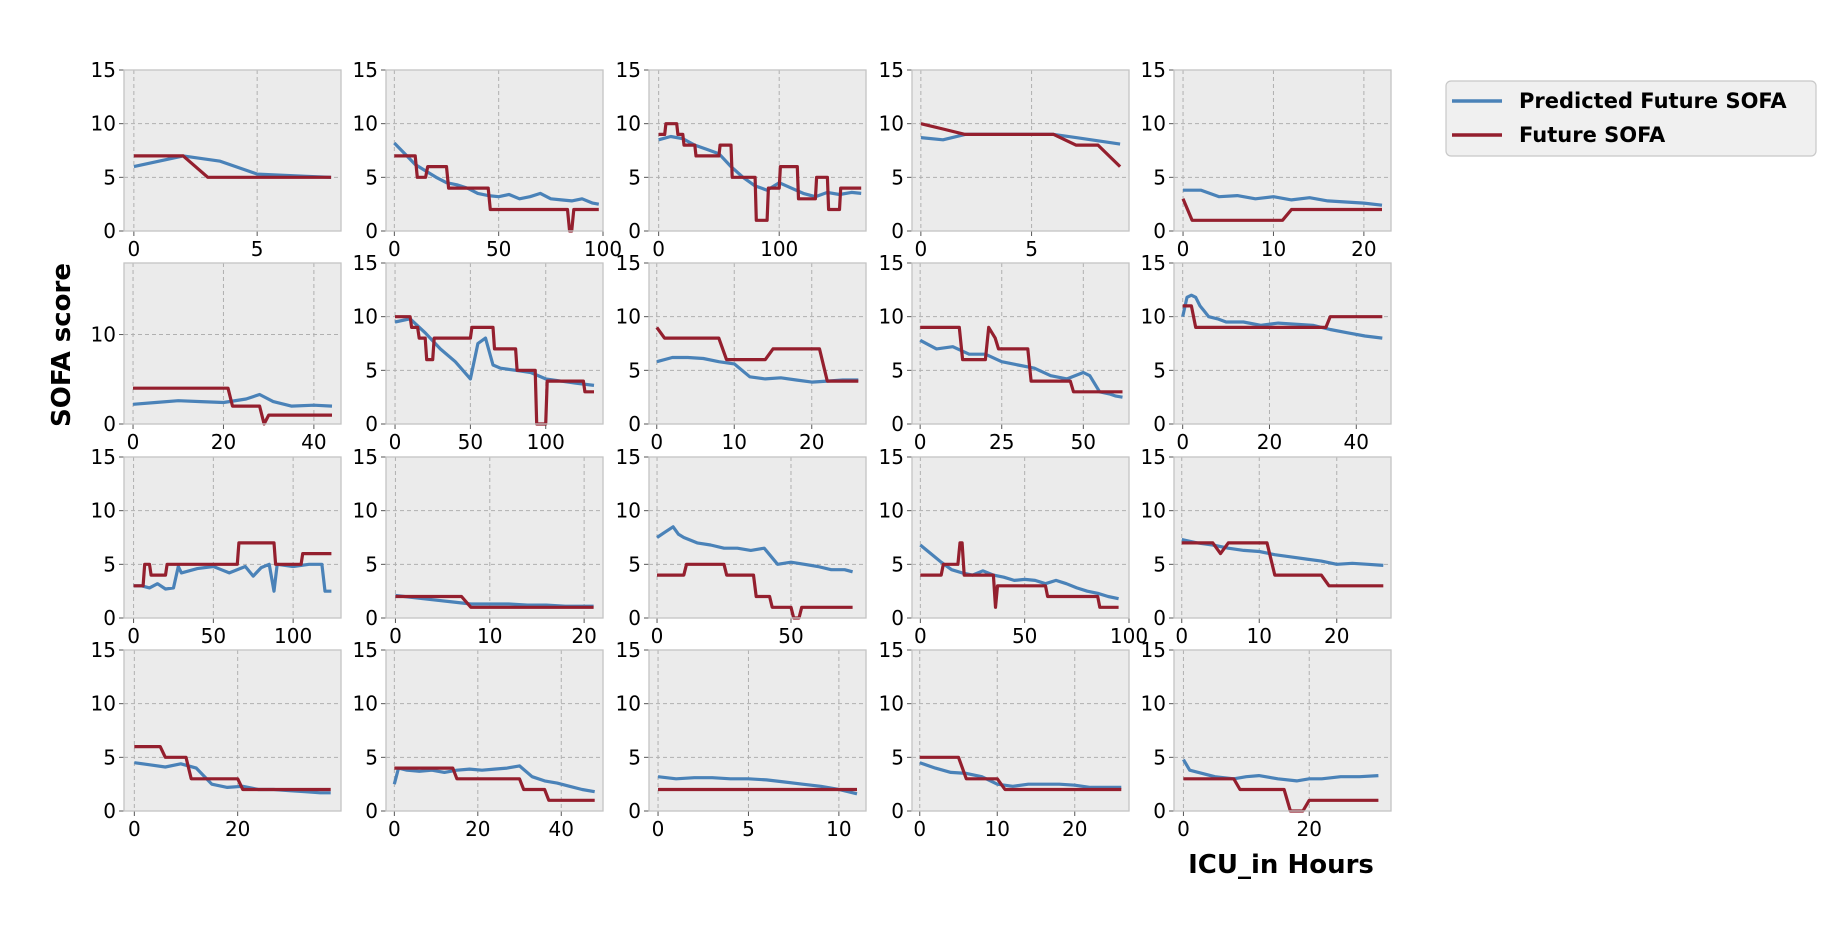 The image size is (1822, 926). What do you see at coordinates (1653, 101) in the screenshot?
I see `legend-label-predicted: Predicted Future SOFA` at bounding box center [1653, 101].